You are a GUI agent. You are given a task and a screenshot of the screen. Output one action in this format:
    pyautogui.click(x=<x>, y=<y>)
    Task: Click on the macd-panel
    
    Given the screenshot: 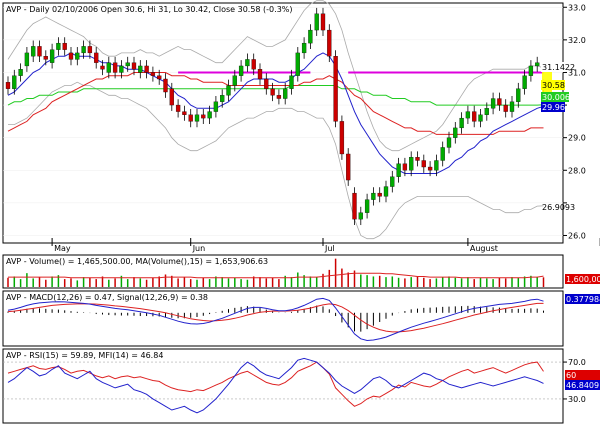 What is the action you would take?
    pyautogui.click(x=275, y=319)
    